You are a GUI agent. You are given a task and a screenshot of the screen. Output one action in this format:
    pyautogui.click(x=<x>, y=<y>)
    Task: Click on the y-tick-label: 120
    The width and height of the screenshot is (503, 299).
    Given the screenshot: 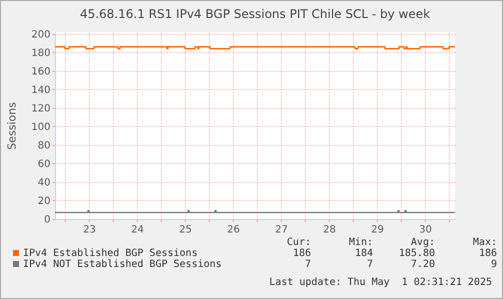 What is the action you would take?
    pyautogui.click(x=40, y=108)
    